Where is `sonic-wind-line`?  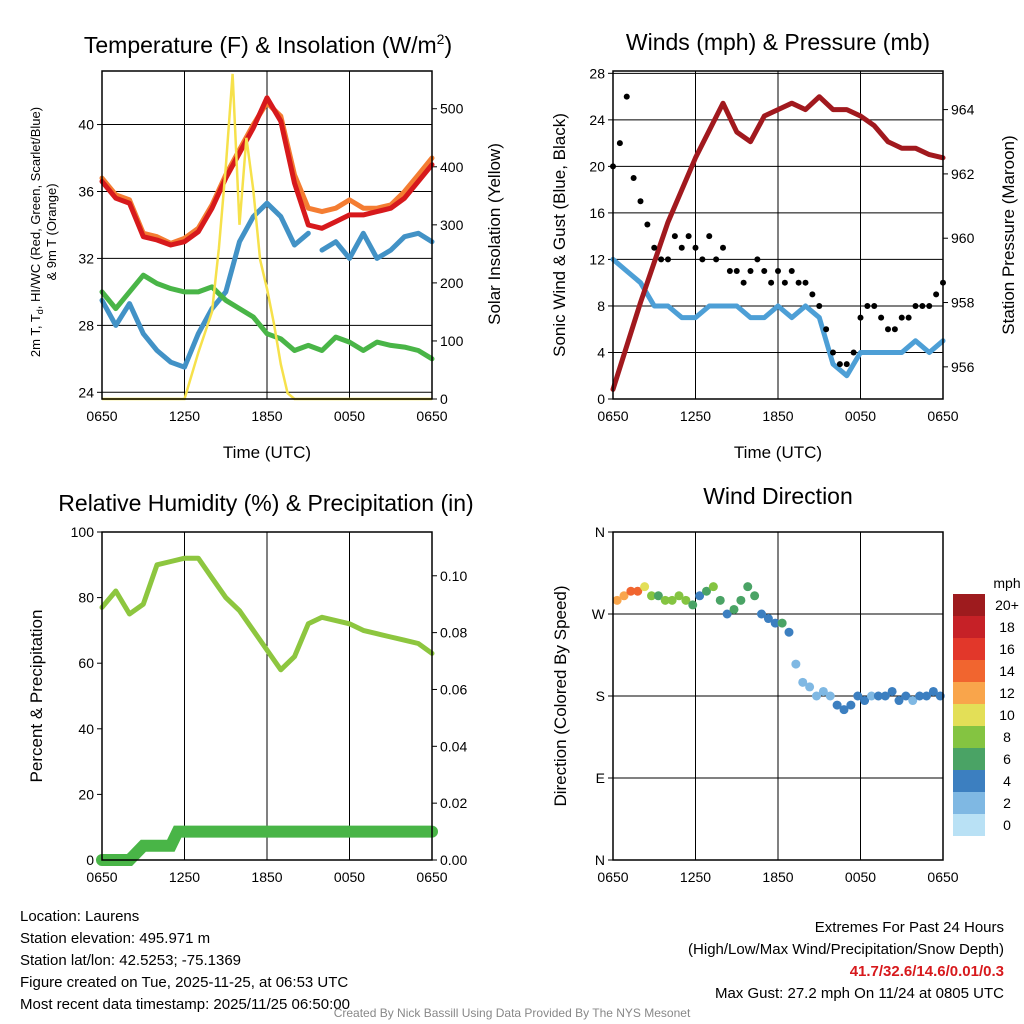 sonic-wind-line is located at coordinates (778, 317).